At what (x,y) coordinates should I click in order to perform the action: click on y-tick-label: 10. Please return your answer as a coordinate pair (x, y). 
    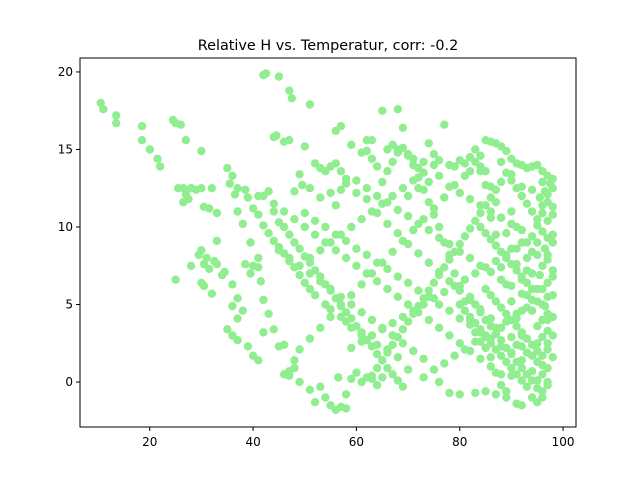
    Looking at the image, I should click on (65, 227).